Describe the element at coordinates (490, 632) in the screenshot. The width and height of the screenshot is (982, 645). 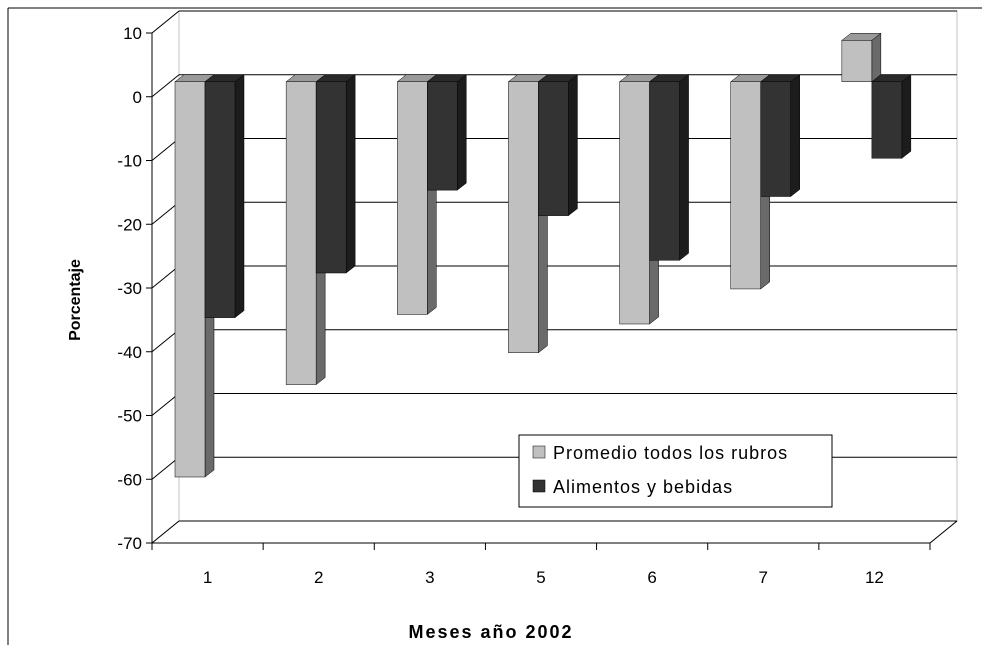
I see `x-axis-title: Meses año 2002` at that location.